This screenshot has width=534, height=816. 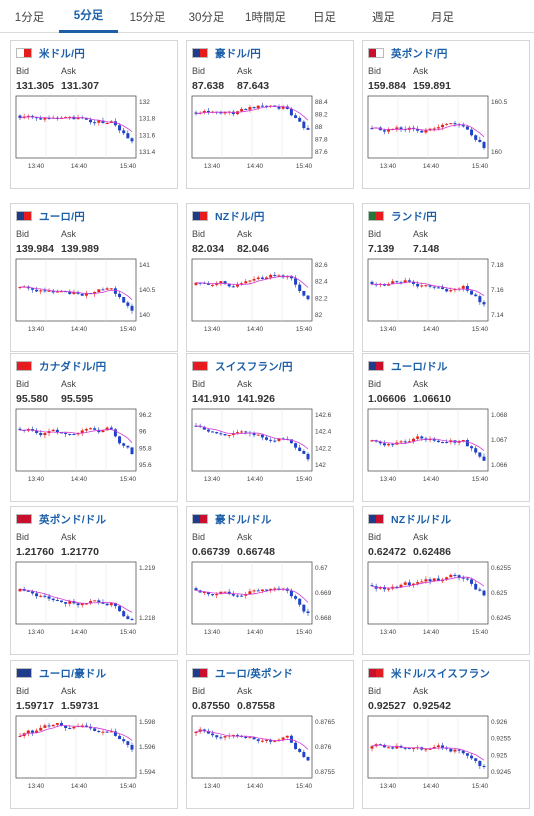 I want to click on mini-chart: 0.926 0.9255 0.925 0.9245 13:40 14:40 15:40, so click(x=446, y=755).